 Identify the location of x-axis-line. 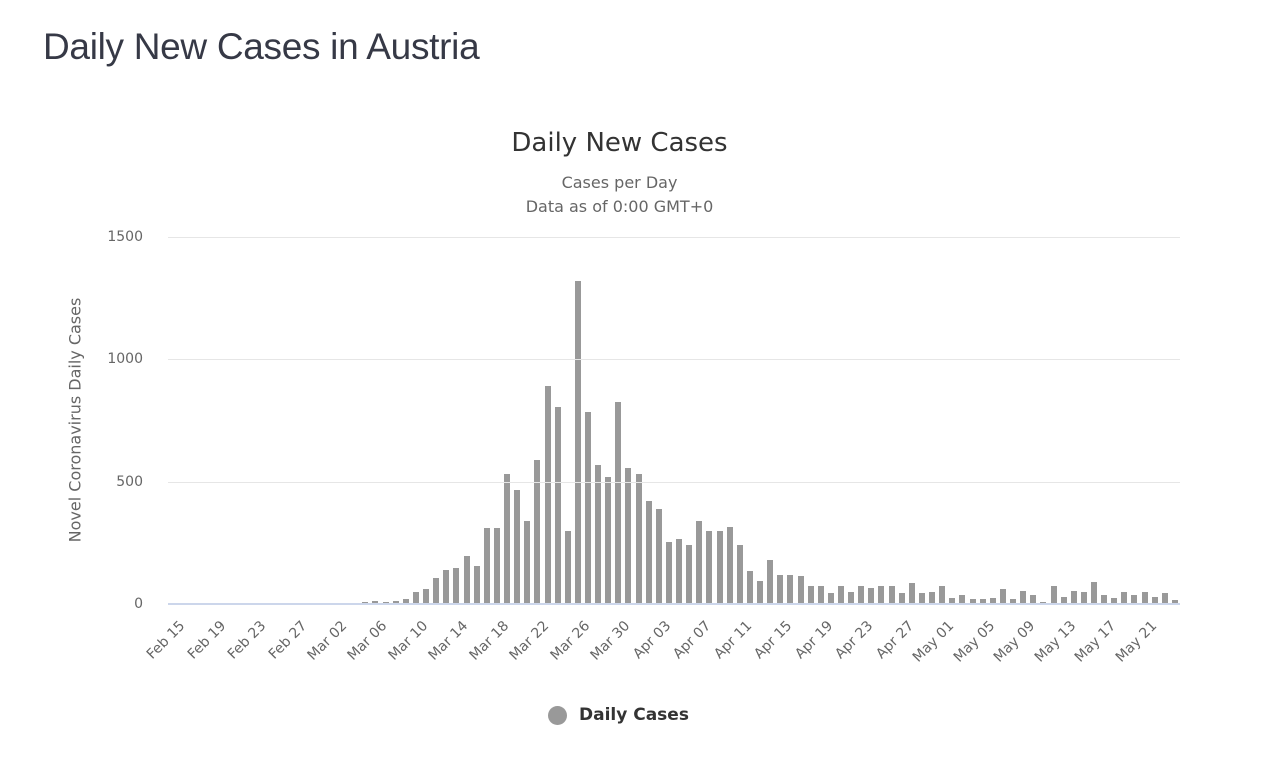
(674, 604).